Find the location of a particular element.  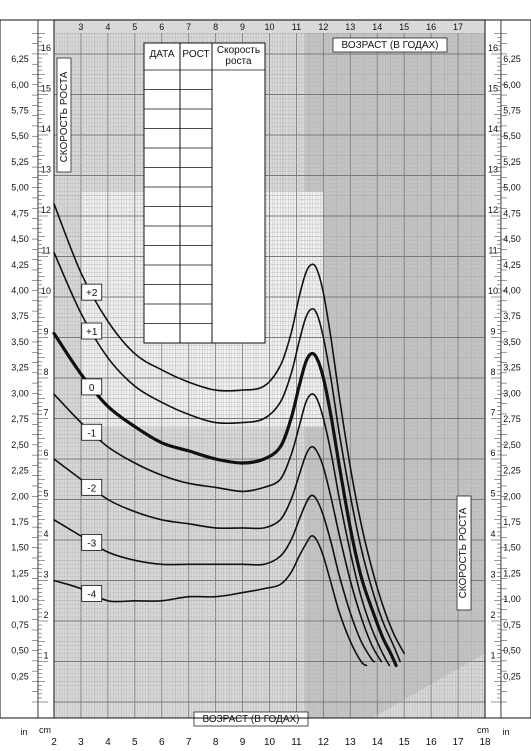

x-tick-label-bottom: 15 is located at coordinates (405, 742).